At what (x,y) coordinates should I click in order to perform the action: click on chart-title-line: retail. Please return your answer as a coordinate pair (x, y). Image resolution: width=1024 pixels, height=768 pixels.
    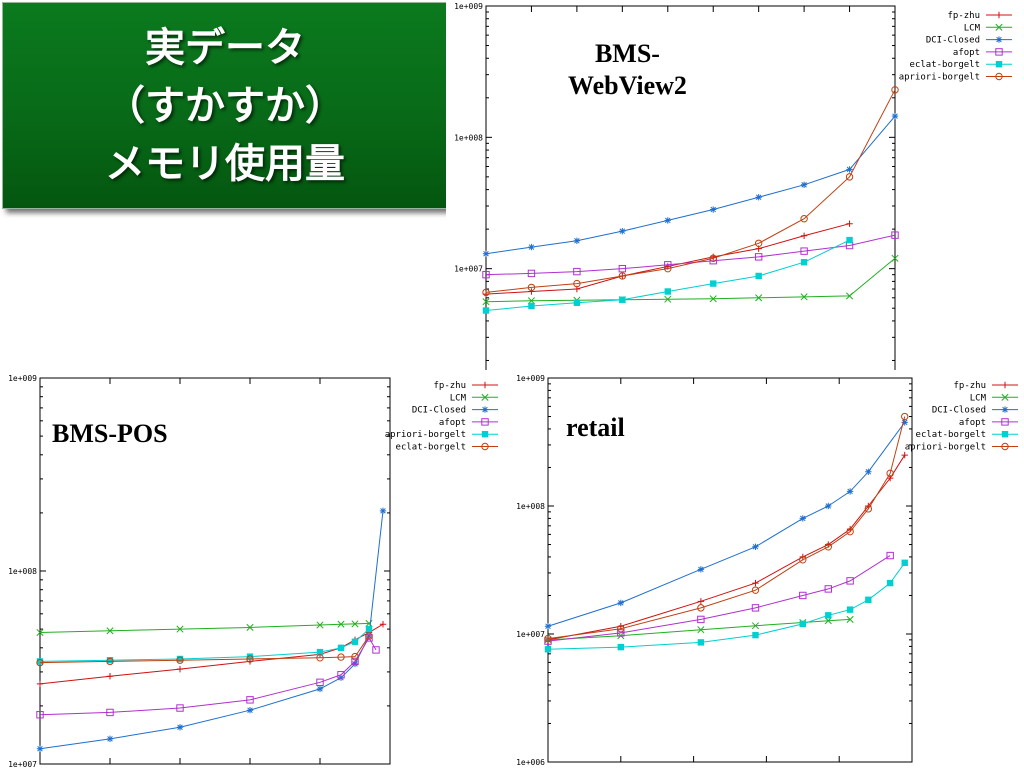
    Looking at the image, I should click on (595, 427).